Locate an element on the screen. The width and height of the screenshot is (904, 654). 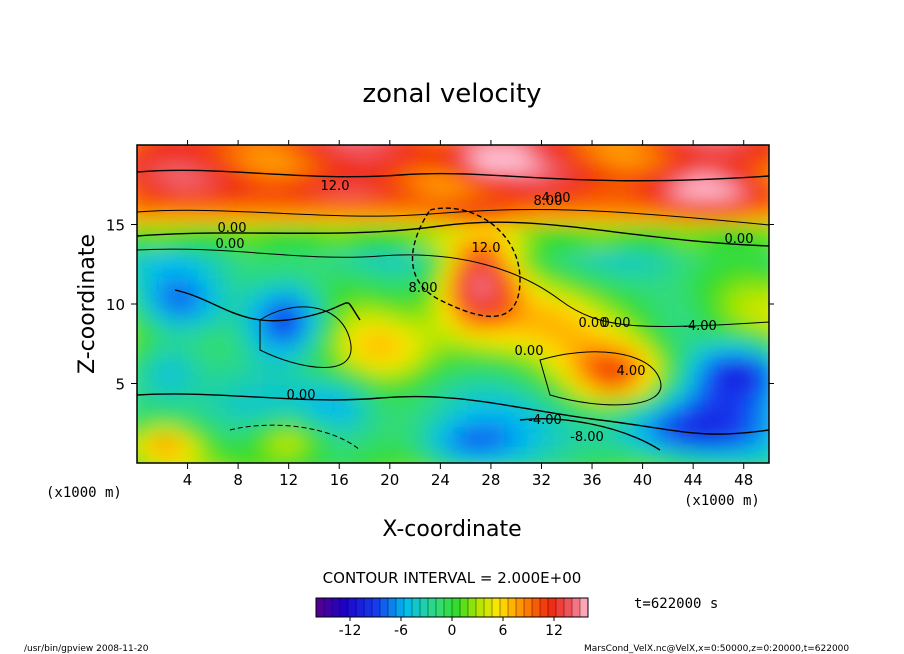
colorbar-tick-label: 12 is located at coordinates (554, 631).